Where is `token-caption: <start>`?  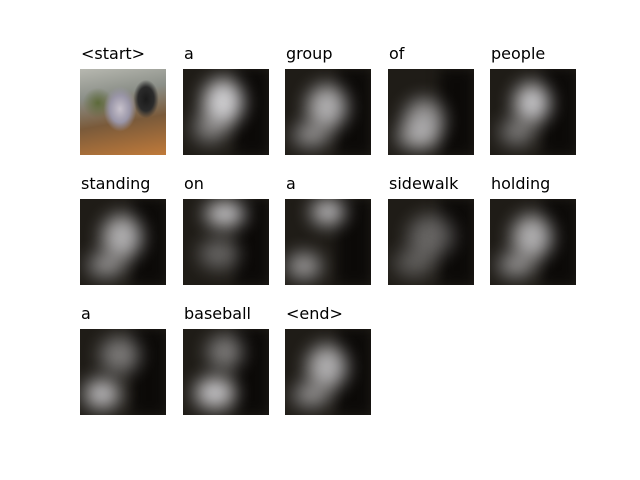 token-caption: <start> is located at coordinates (123, 55).